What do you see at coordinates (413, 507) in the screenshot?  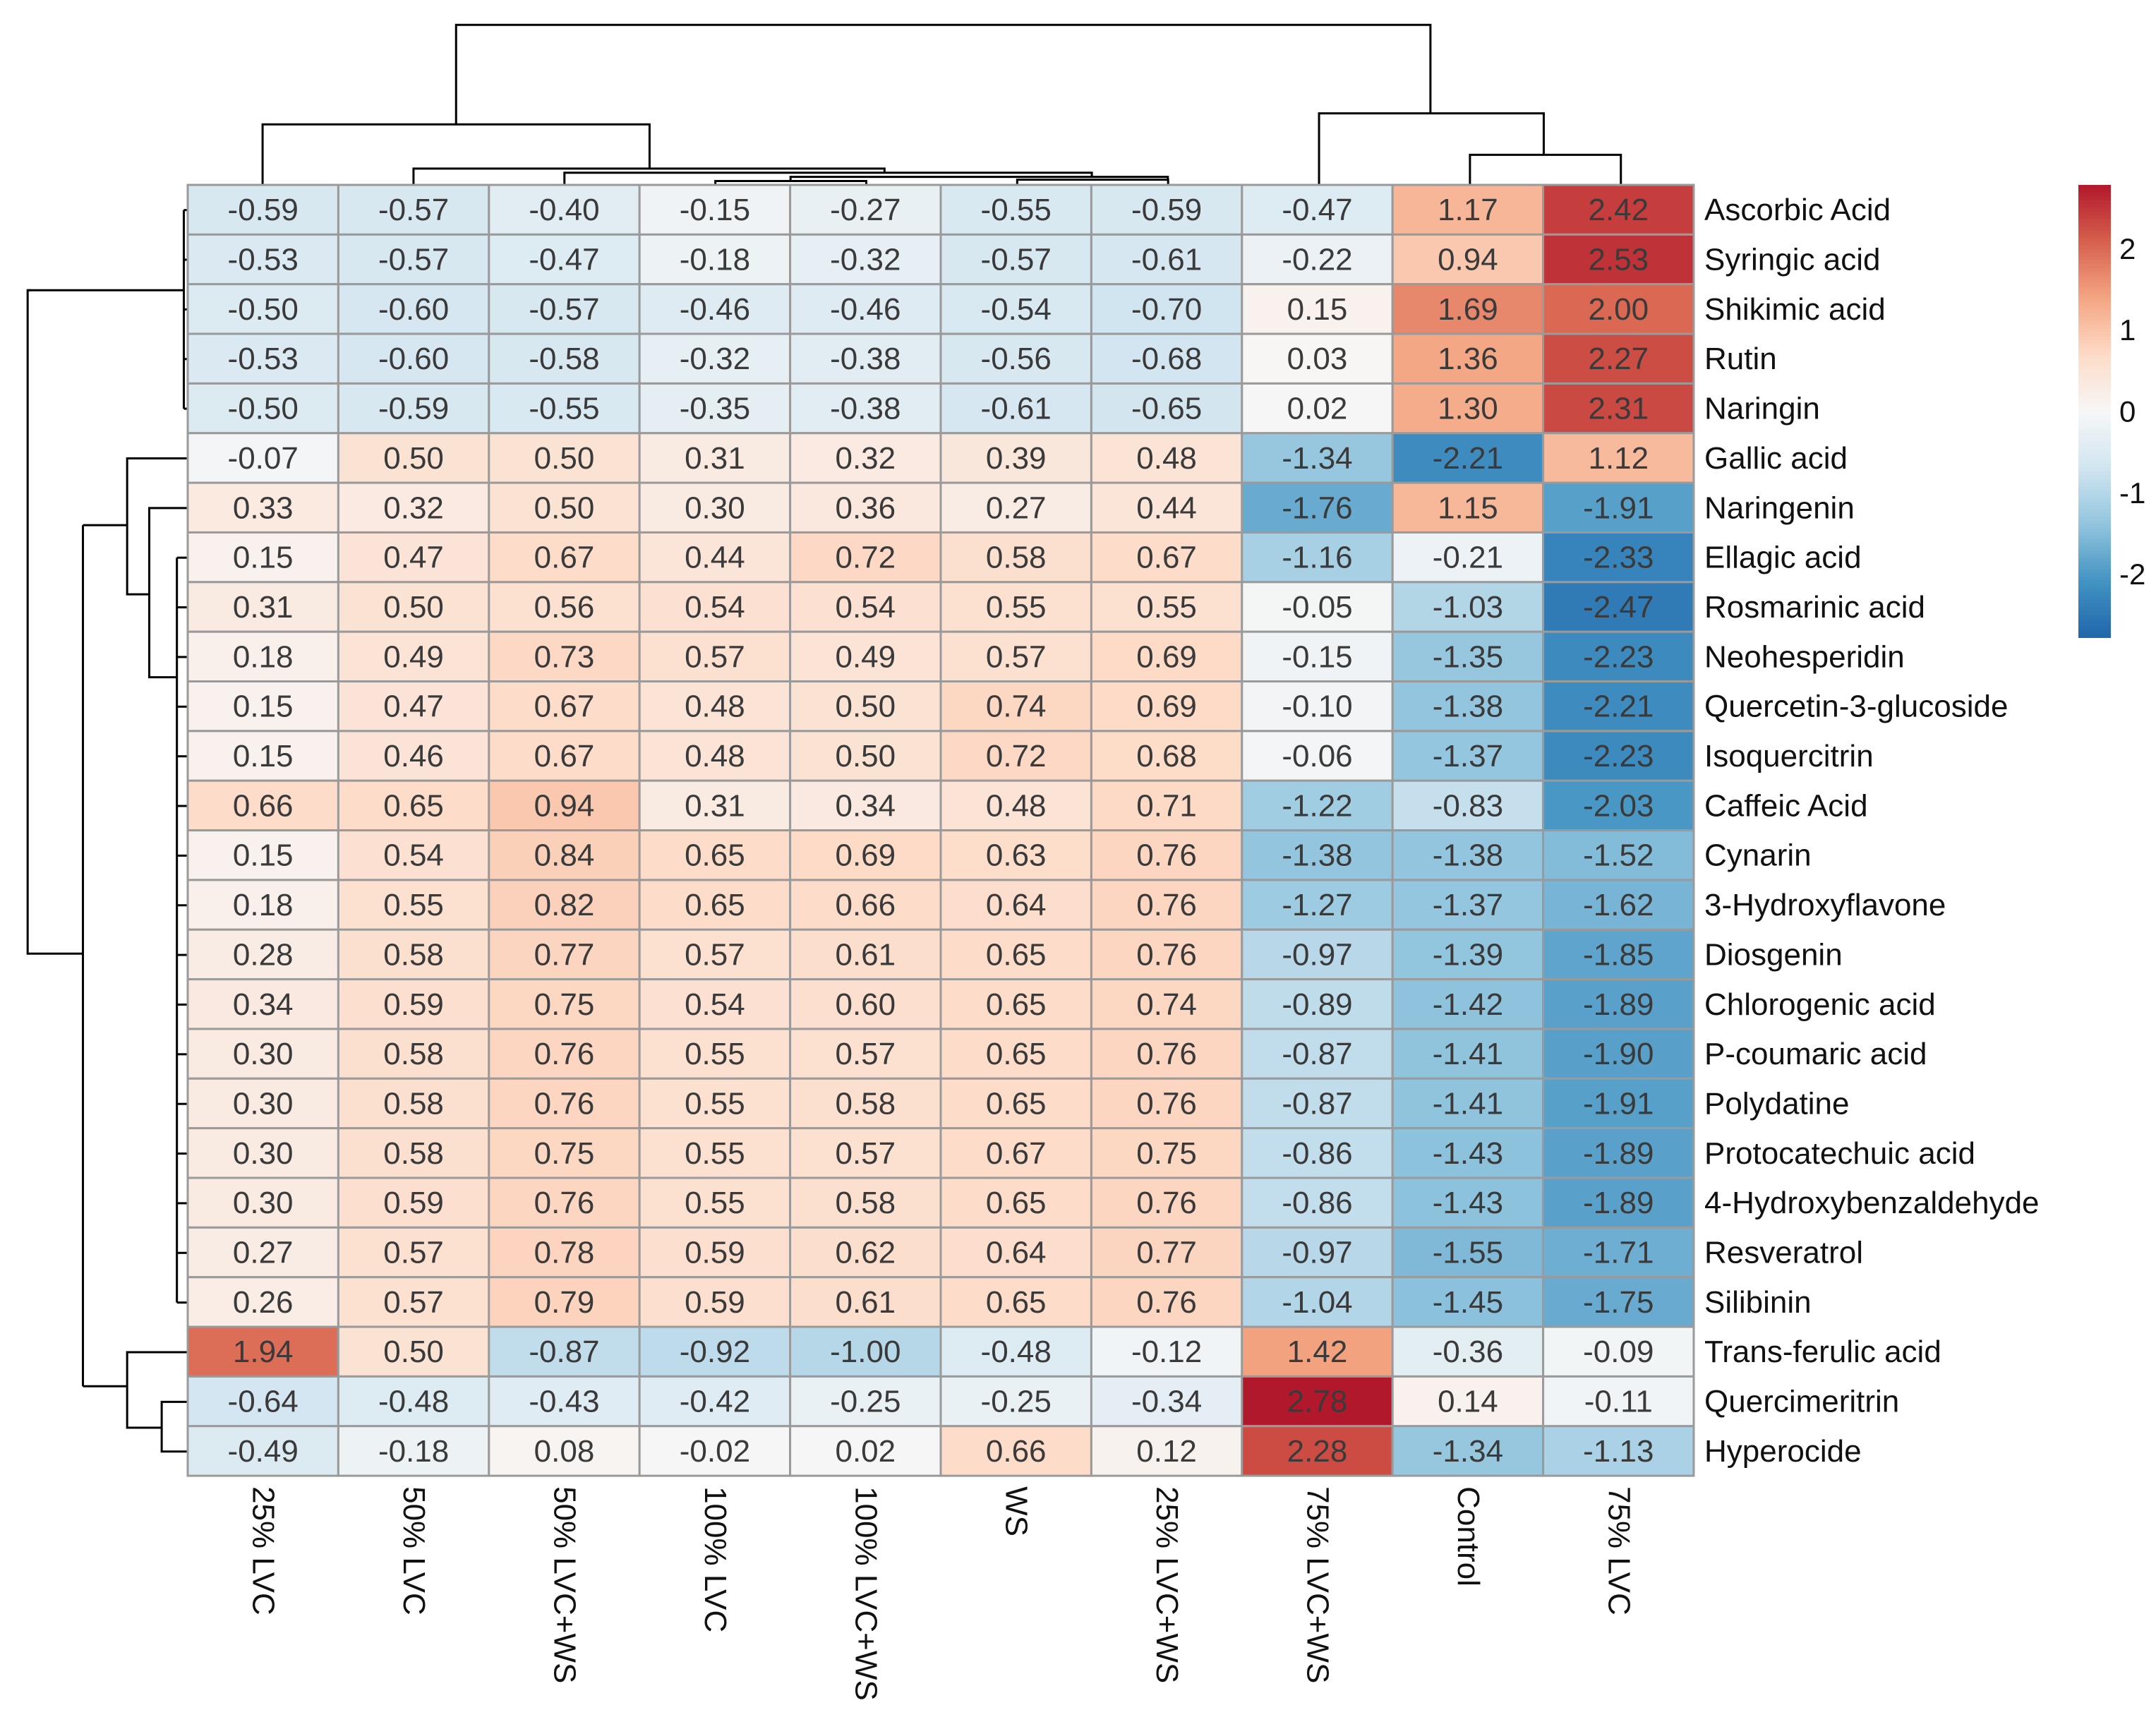 I see `heatmap-cell: 0.32` at bounding box center [413, 507].